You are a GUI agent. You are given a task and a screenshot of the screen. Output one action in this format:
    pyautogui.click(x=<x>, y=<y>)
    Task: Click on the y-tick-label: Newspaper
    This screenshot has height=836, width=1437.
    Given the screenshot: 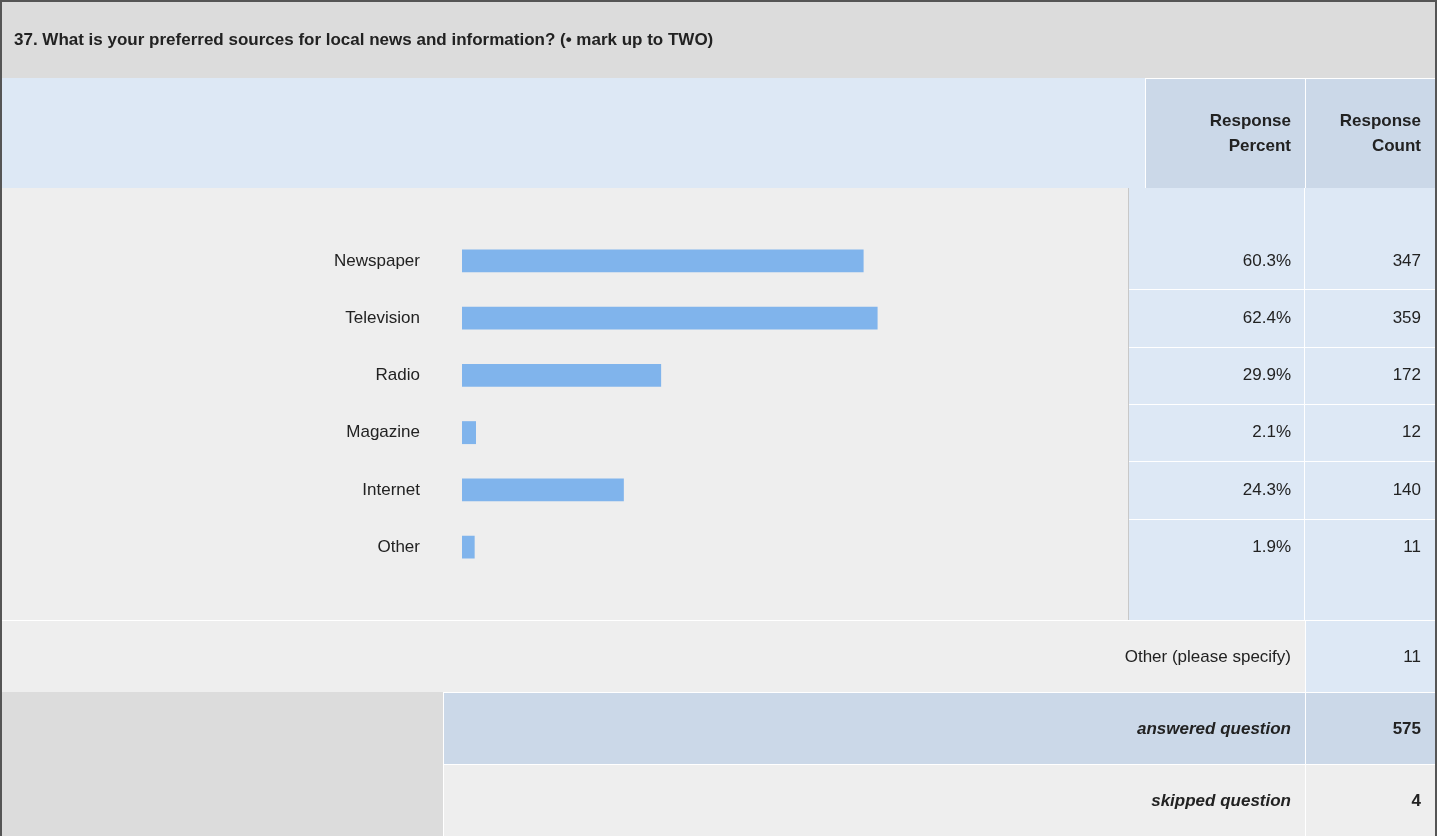 What is the action you would take?
    pyautogui.click(x=377, y=260)
    